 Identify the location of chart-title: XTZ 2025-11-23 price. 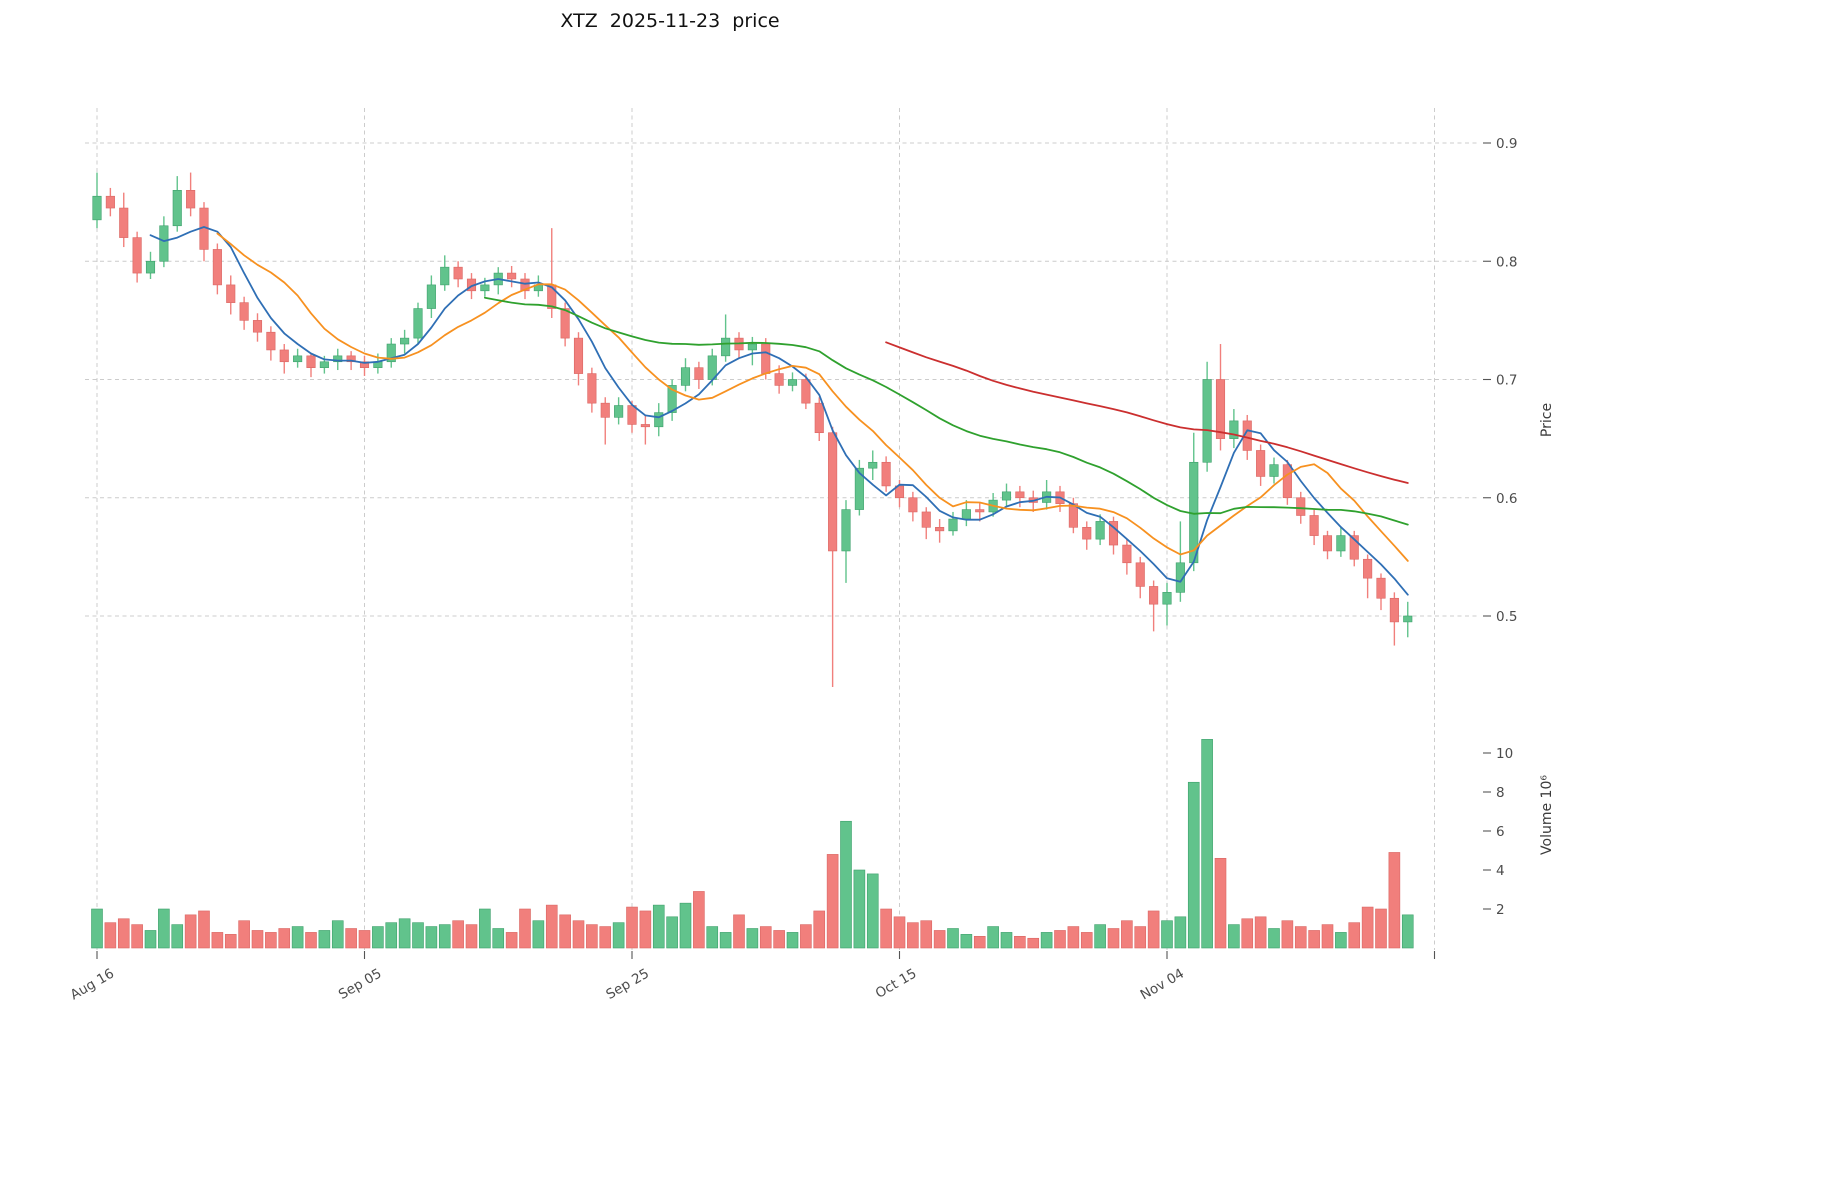
(670, 21).